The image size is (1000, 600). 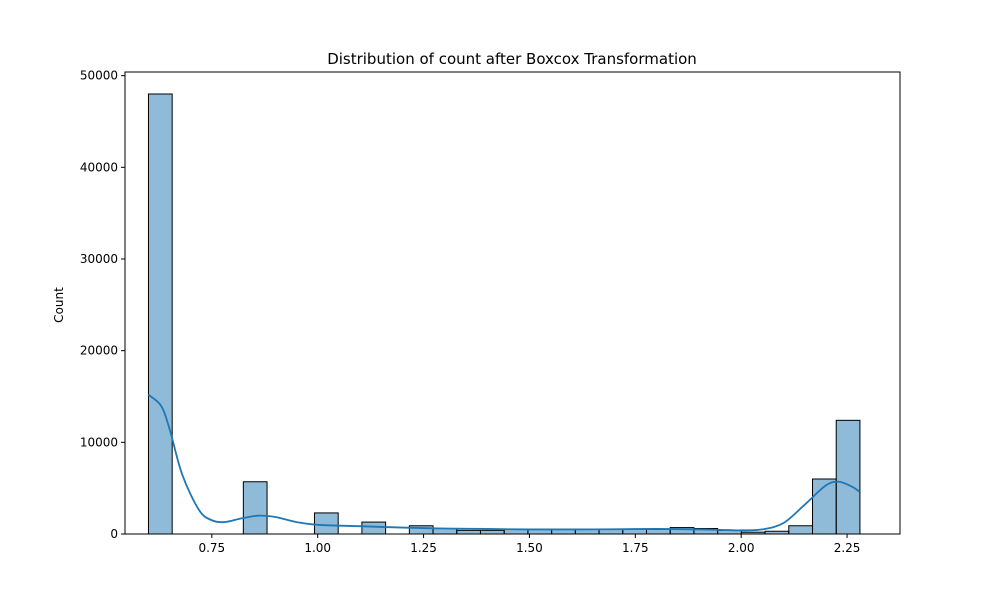 I want to click on y-tick-label: 0, so click(x=114, y=534).